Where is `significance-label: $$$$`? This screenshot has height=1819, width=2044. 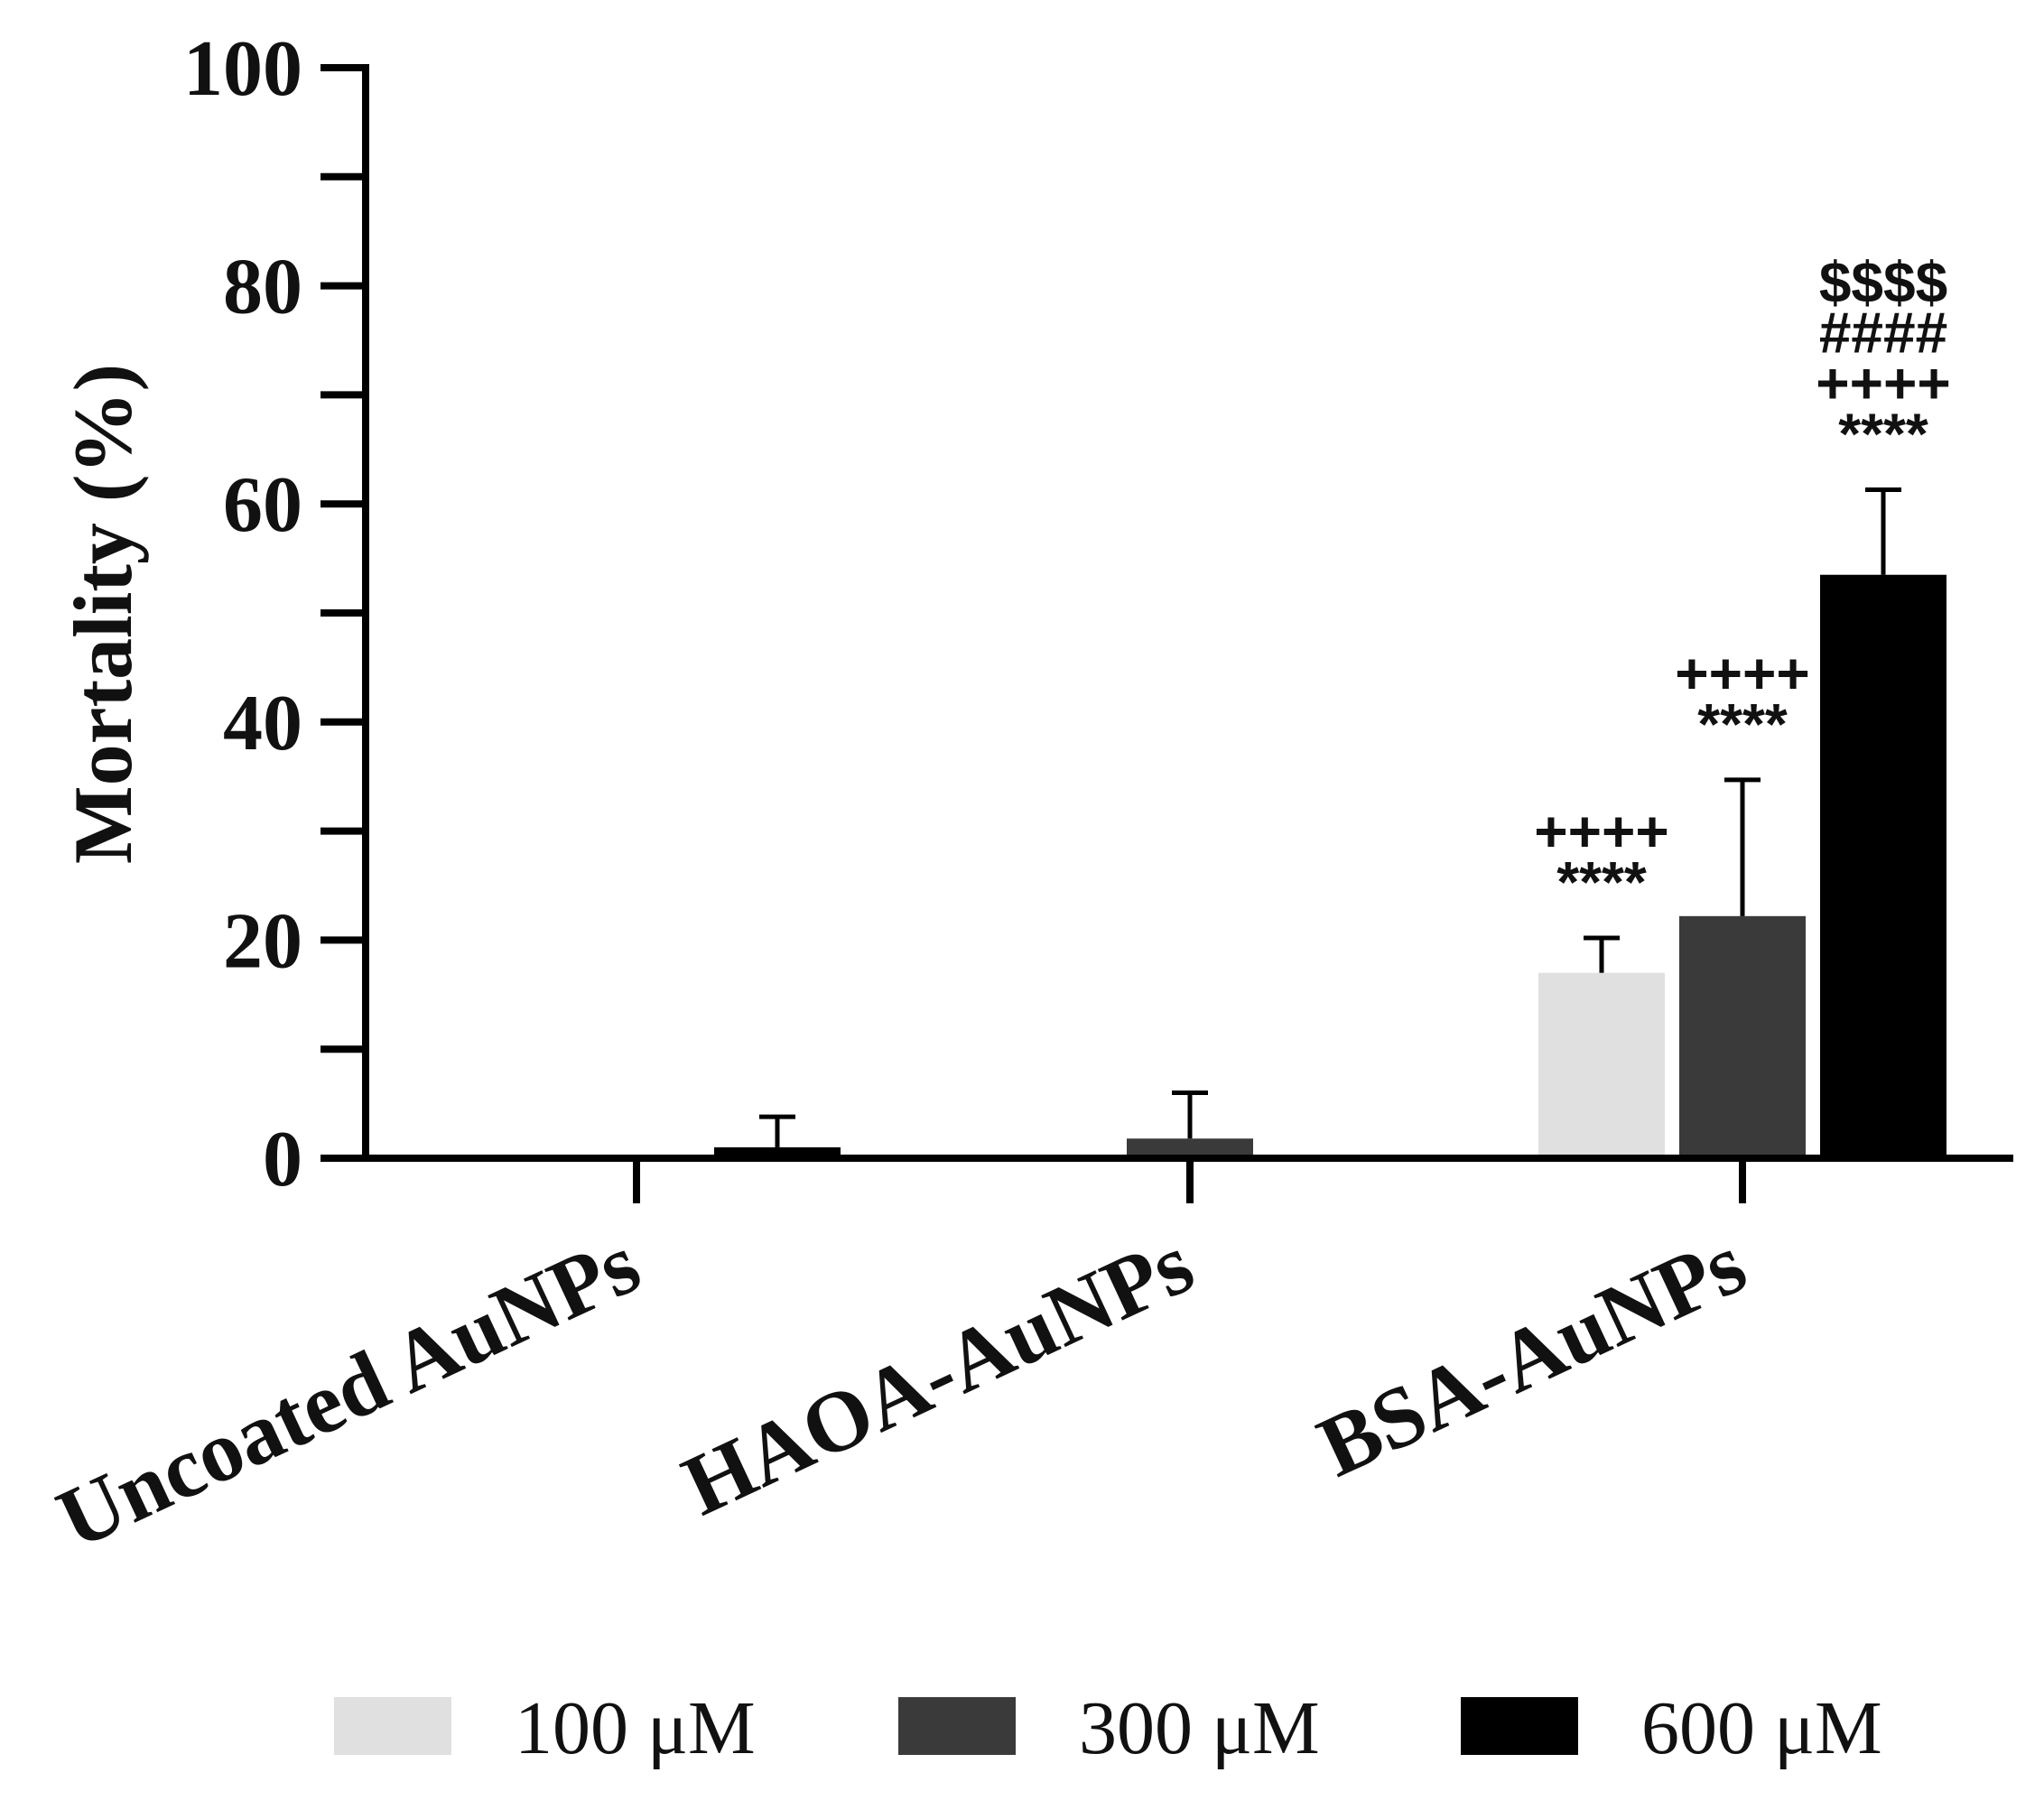
significance-label: $$$$ is located at coordinates (1883, 282).